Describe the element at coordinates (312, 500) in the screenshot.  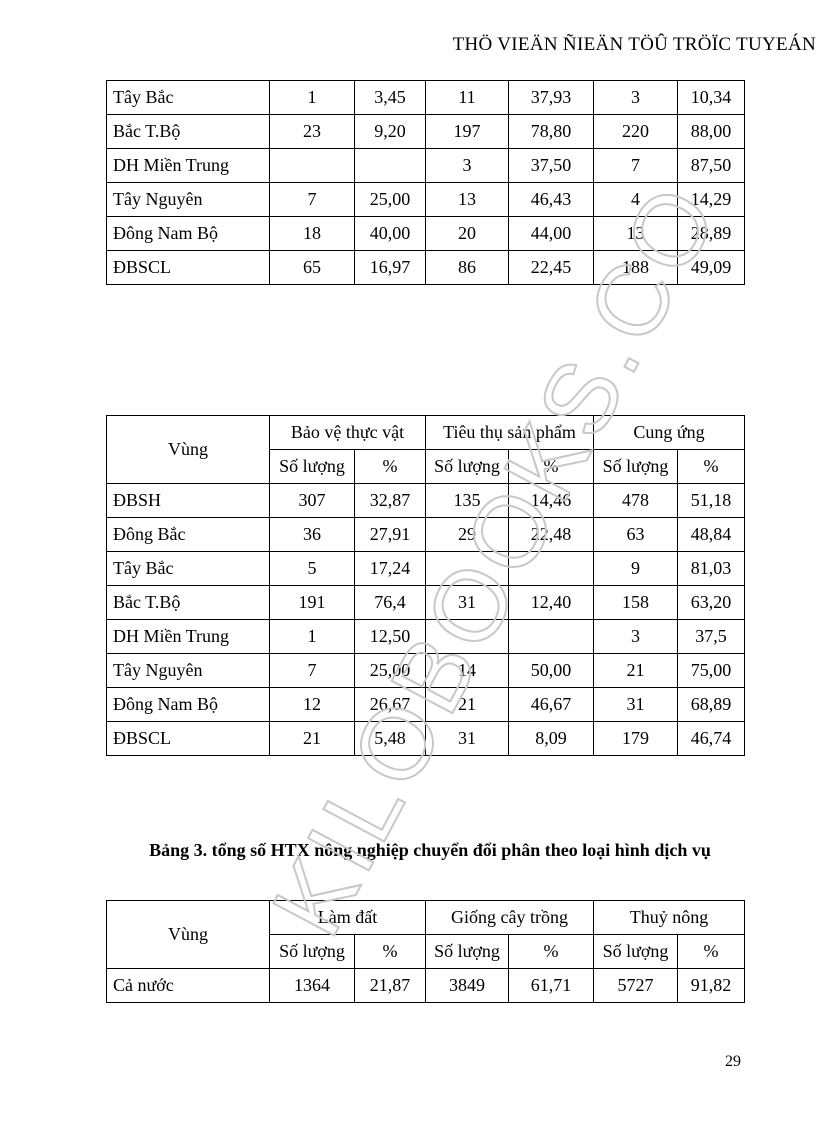
I see `value-cell: 307` at that location.